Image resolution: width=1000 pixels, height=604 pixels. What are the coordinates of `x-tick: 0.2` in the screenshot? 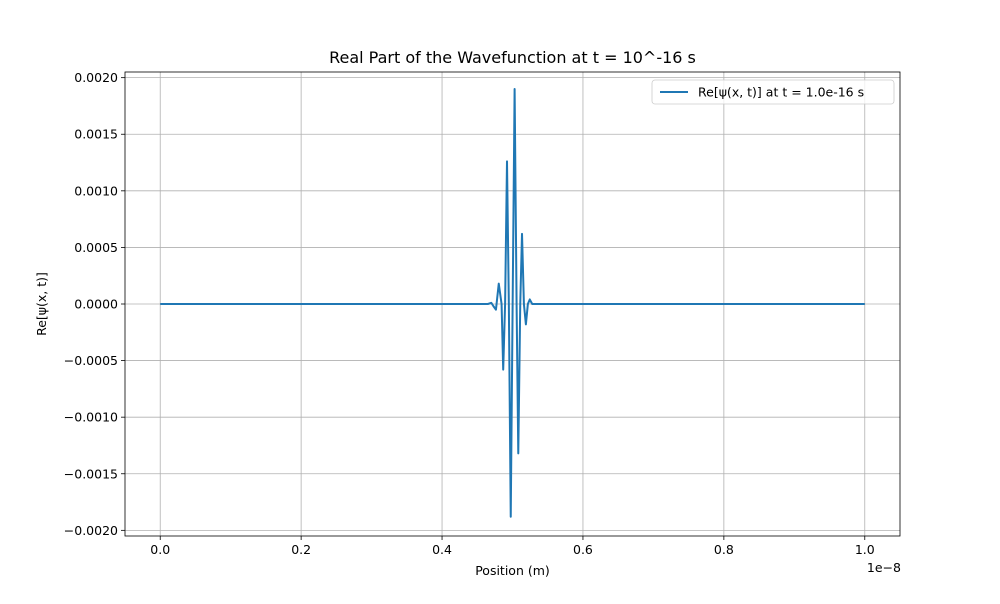 It's located at (301, 546).